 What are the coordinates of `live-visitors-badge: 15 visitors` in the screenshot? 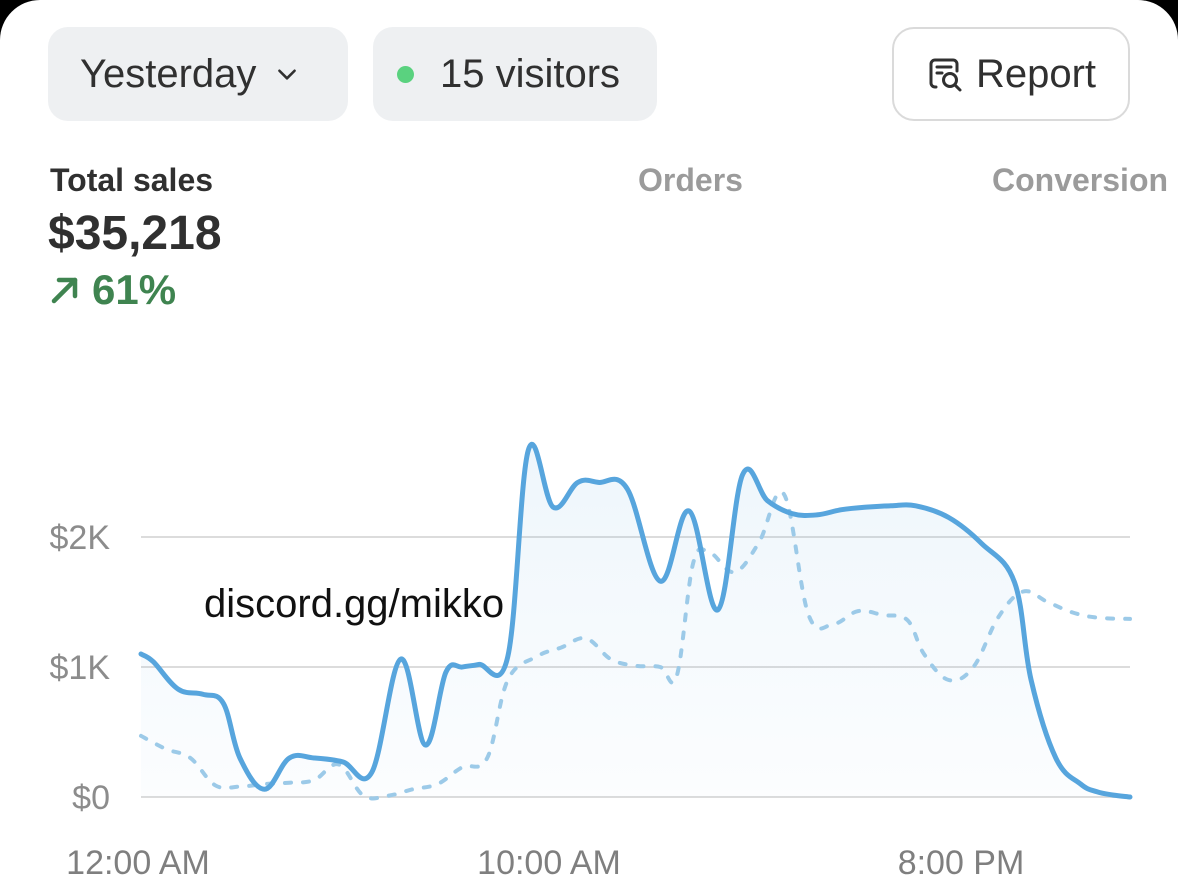 It's located at (515, 74).